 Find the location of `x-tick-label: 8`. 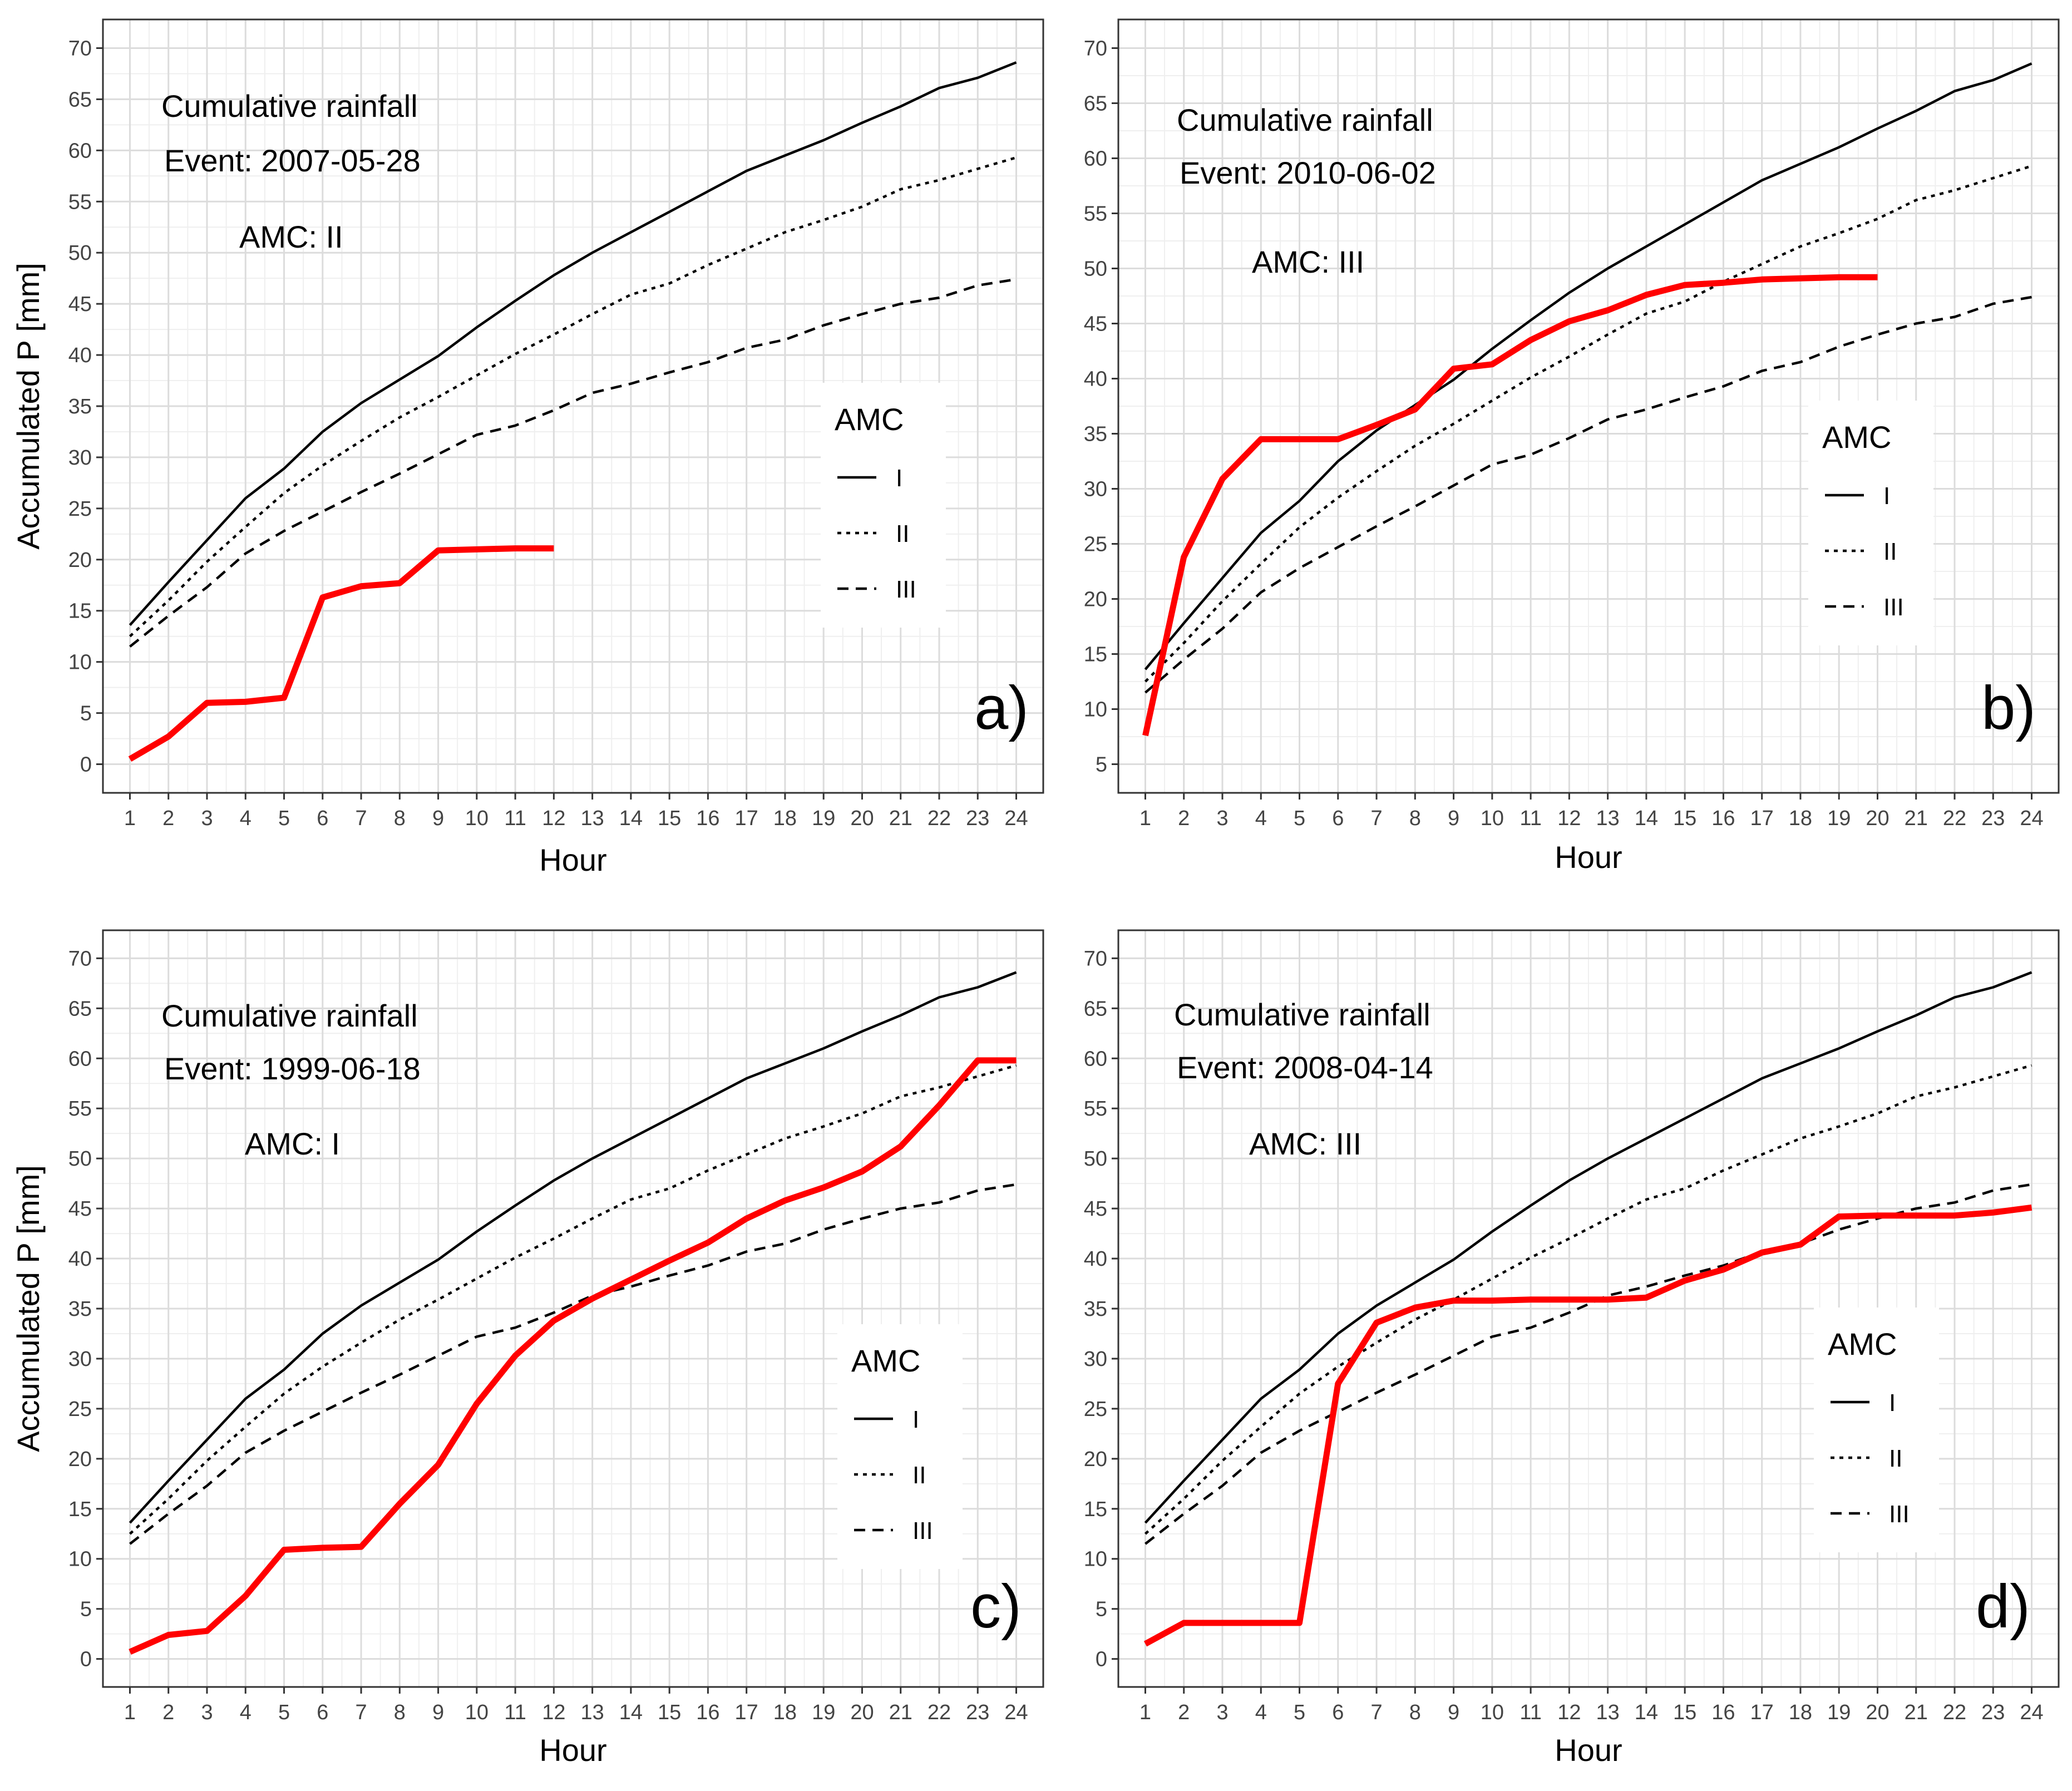

x-tick-label: 8 is located at coordinates (400, 818).